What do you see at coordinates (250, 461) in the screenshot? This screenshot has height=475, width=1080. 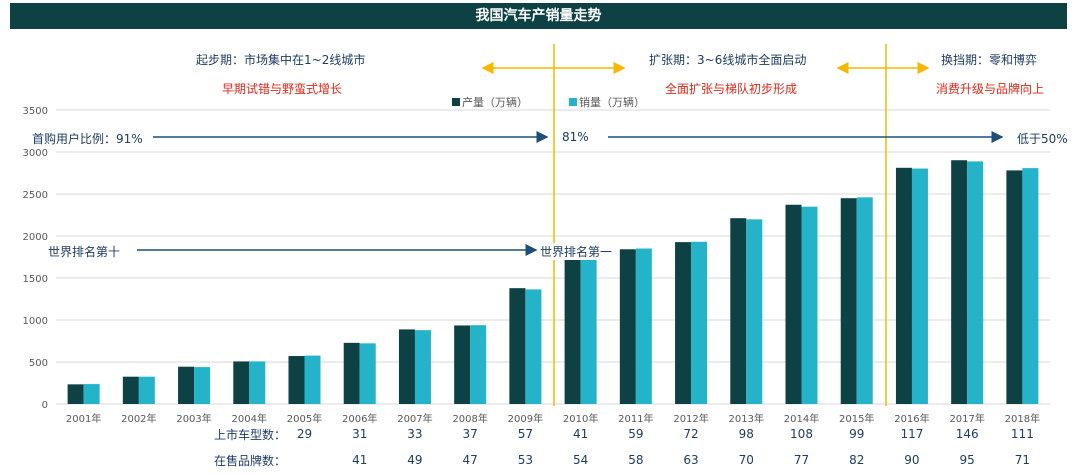 I see `brands-row-label: 在售品牌数：` at bounding box center [250, 461].